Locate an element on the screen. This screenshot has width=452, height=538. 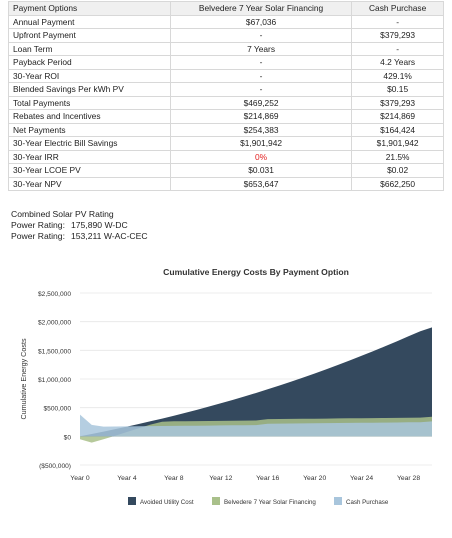
cash-value: $662,250 is located at coordinates (397, 184).